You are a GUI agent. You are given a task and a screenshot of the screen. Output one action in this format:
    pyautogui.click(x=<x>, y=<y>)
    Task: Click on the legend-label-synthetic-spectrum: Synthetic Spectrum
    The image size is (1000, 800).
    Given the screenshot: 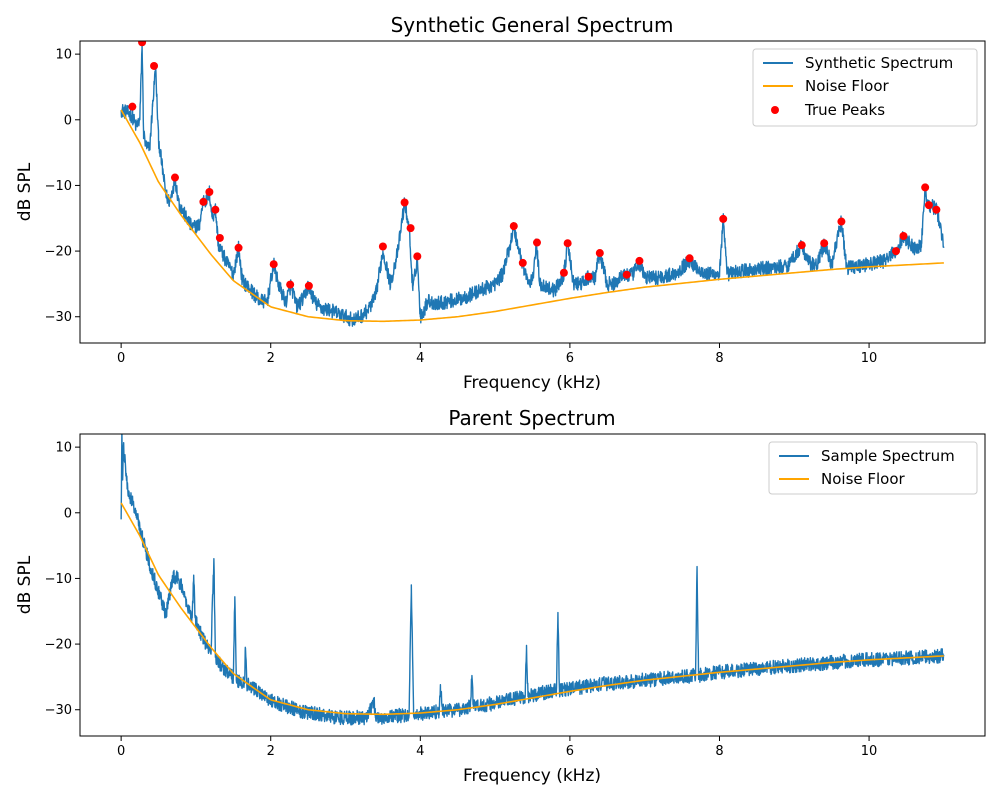 What is the action you would take?
    pyautogui.click(x=879, y=63)
    